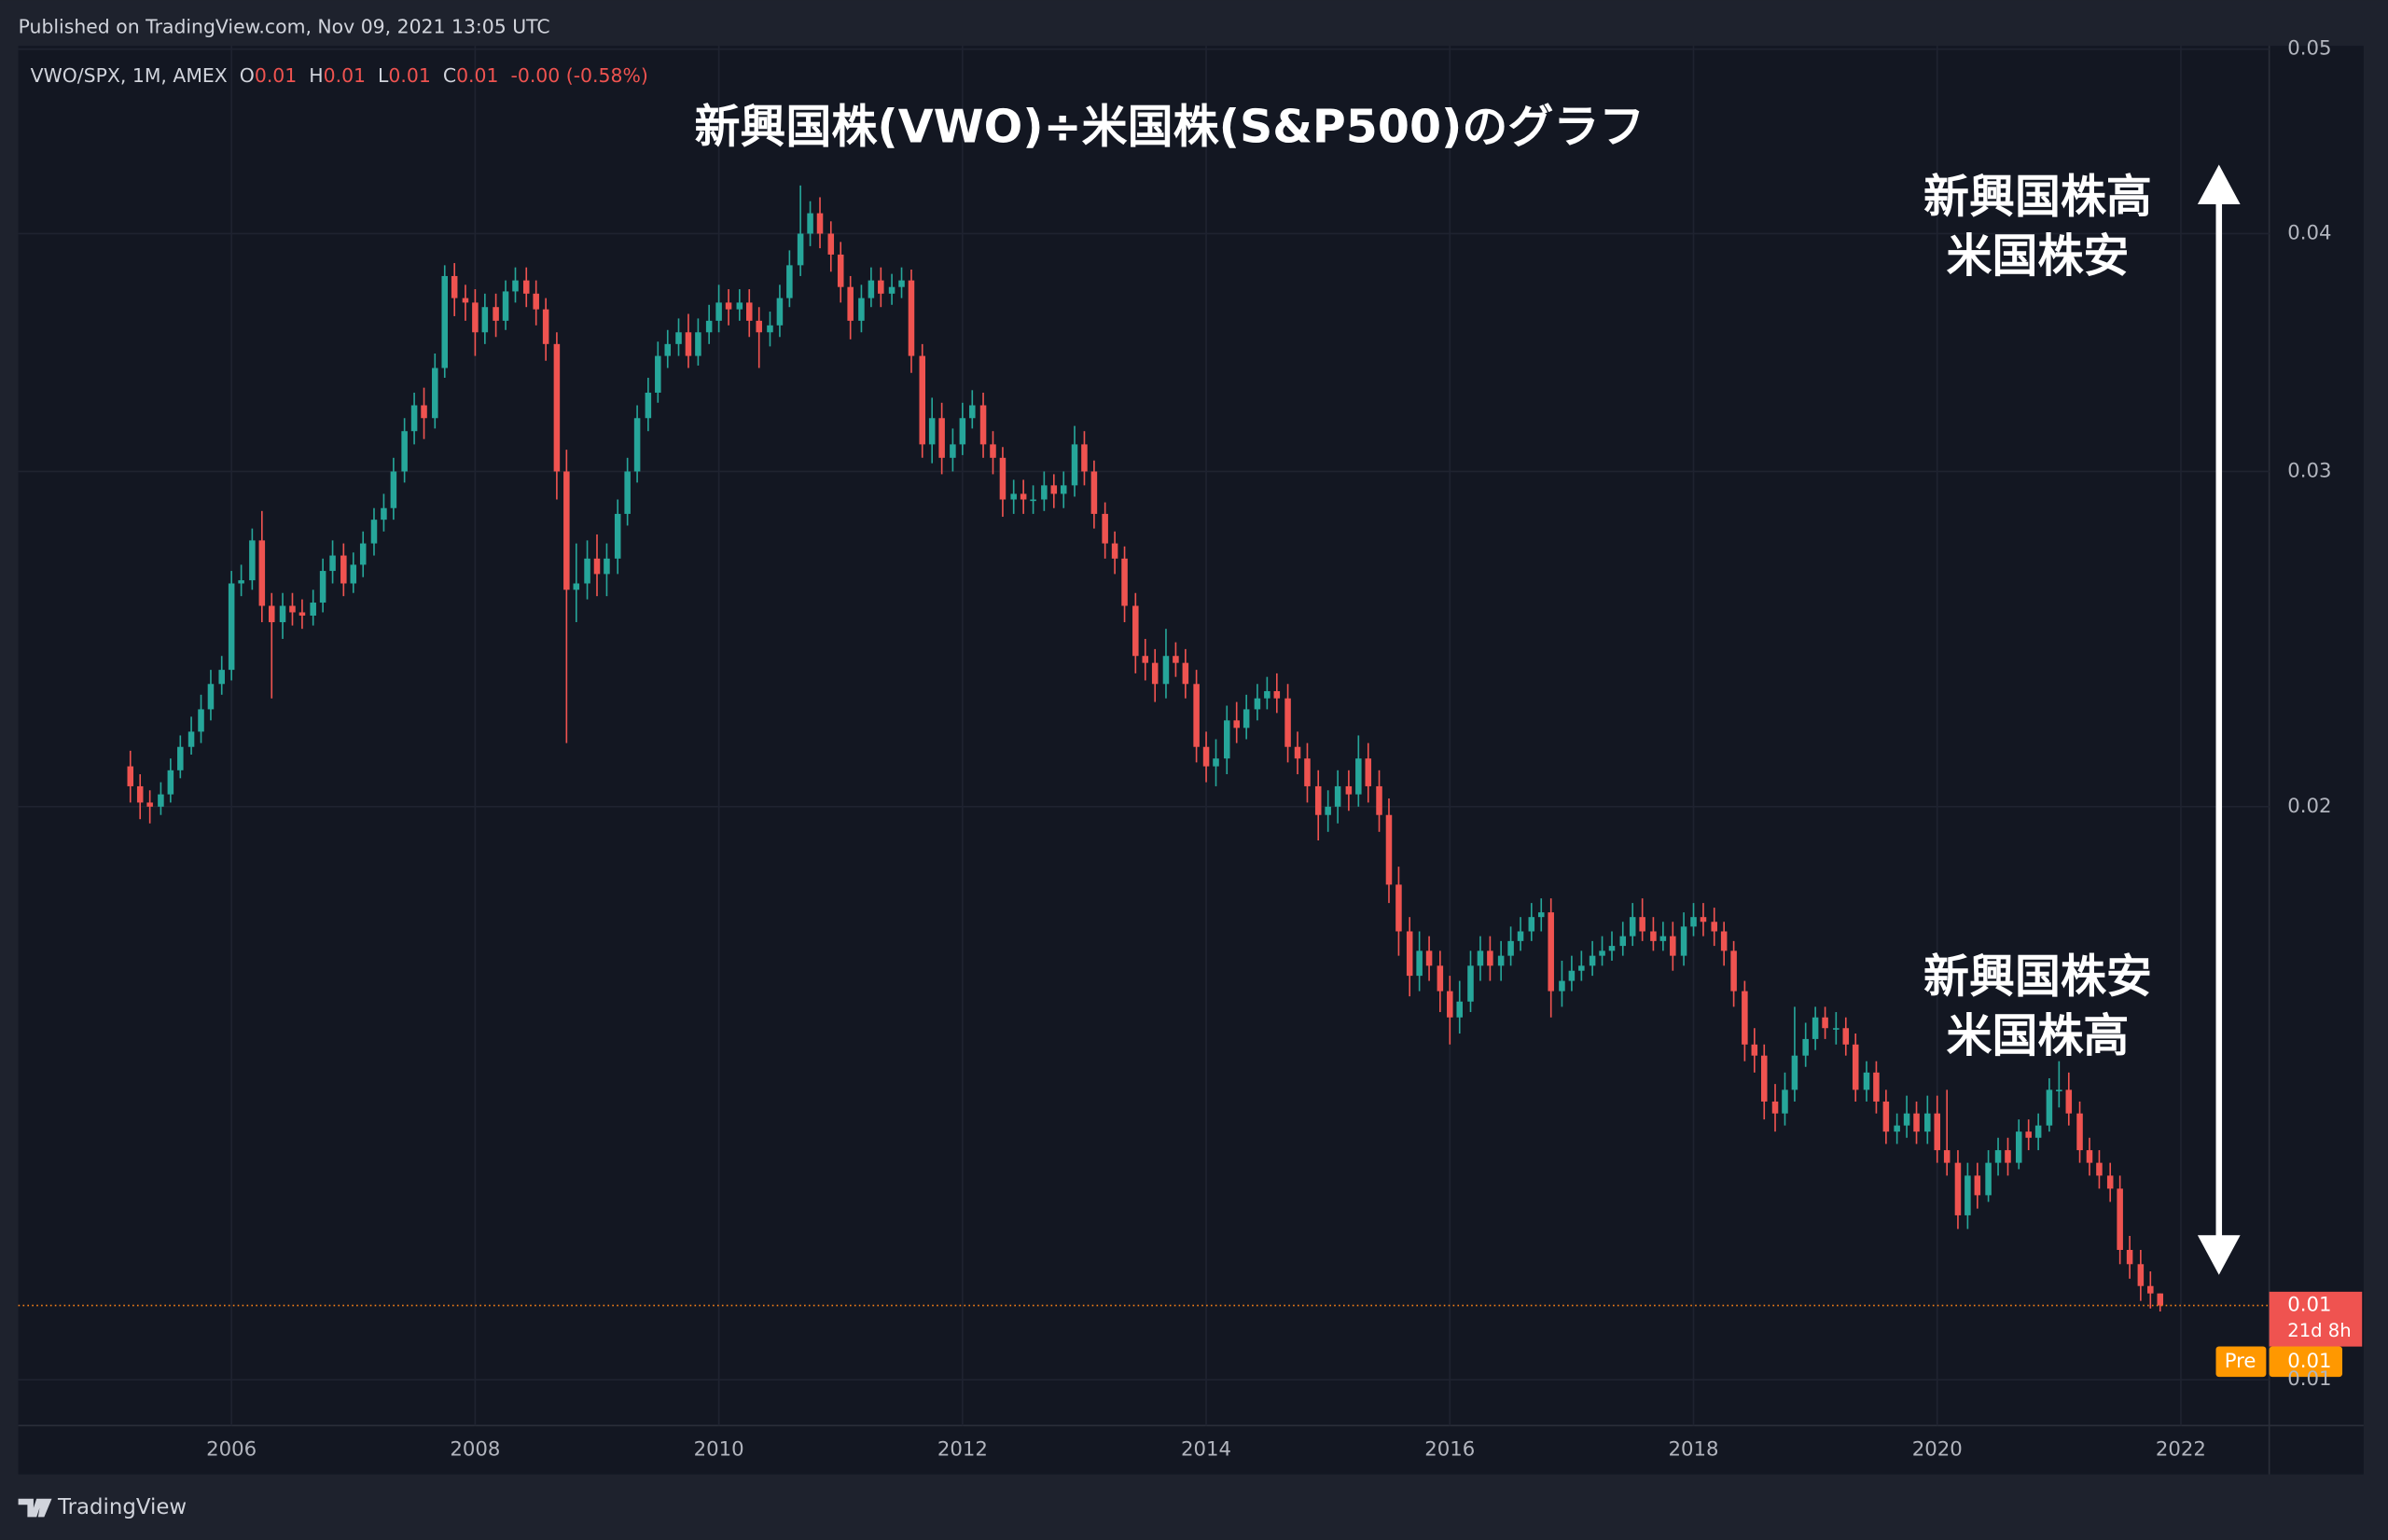 Image resolution: width=2388 pixels, height=1540 pixels. Describe the element at coordinates (1937, 1449) in the screenshot. I see `x-tick-label: 2020` at that location.